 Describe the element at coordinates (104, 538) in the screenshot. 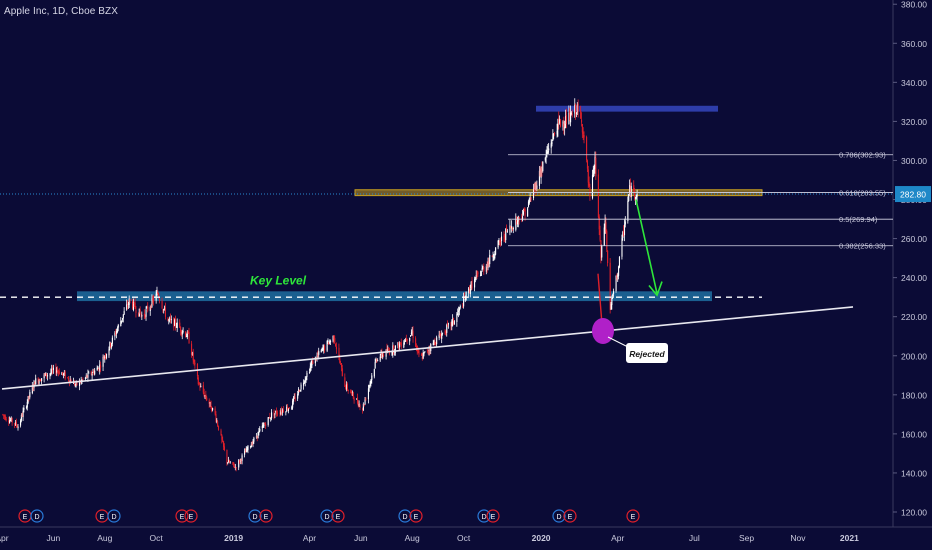

I see `time-tick-label: Aug` at that location.